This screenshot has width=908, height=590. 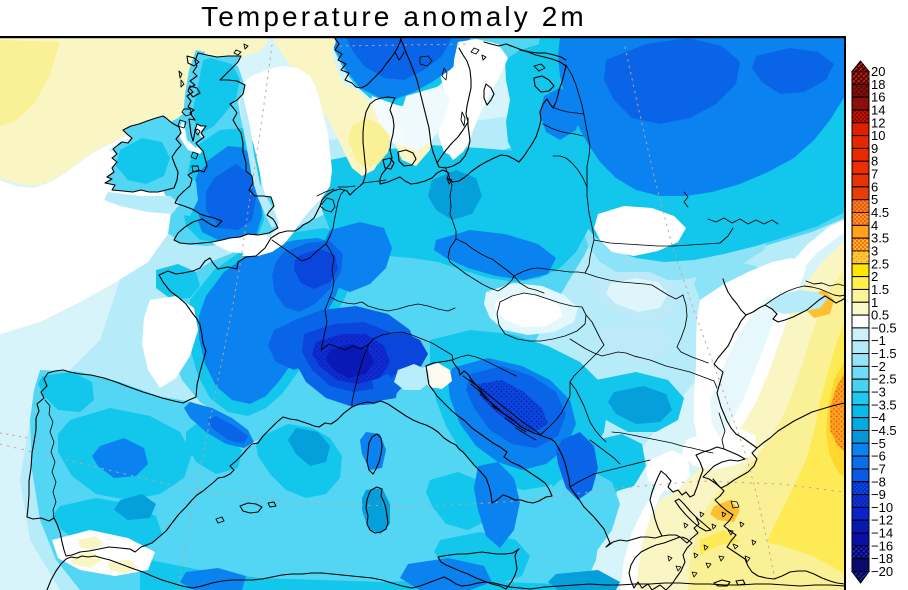 What do you see at coordinates (884, 327) in the screenshot?
I see `svg-text: −0.5` at bounding box center [884, 327].